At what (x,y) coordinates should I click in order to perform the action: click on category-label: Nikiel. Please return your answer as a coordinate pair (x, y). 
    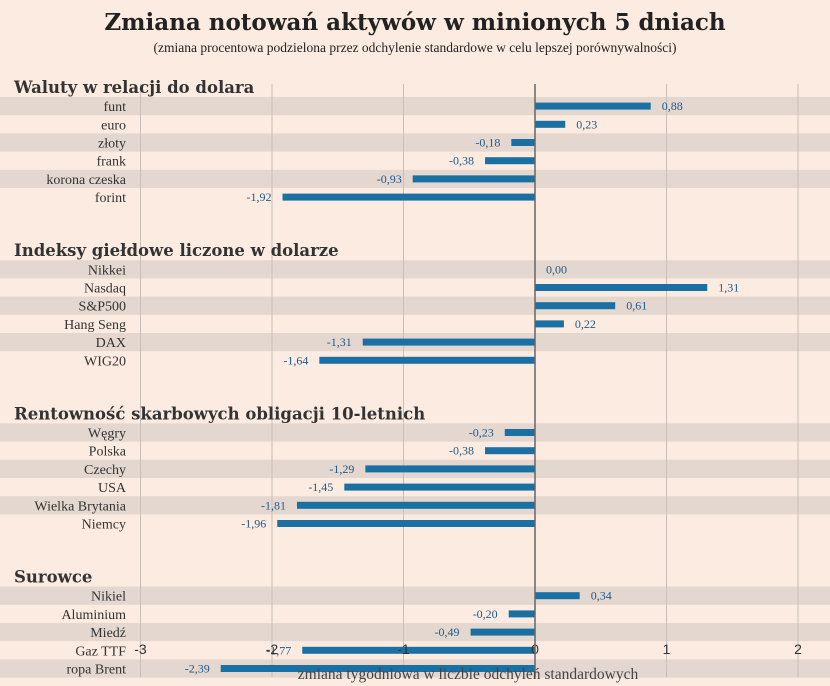
    Looking at the image, I should click on (108, 597).